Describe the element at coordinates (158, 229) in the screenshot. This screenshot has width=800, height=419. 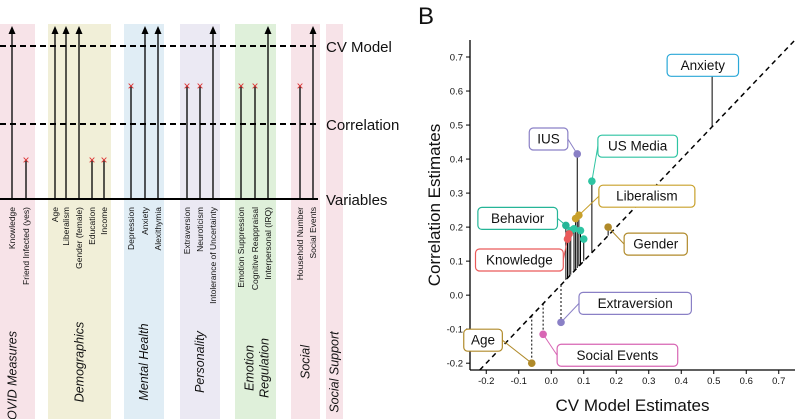
I see `variable-label-alexithymia: Alexithymia` at that location.